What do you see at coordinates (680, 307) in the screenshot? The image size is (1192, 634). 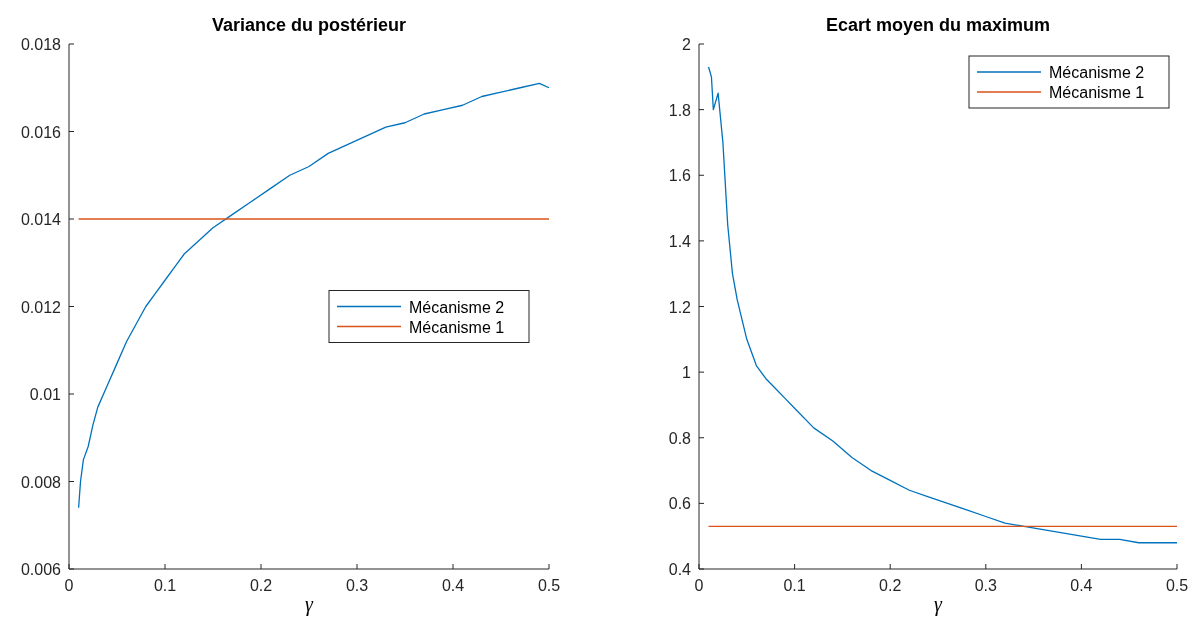 I see `y-tick-label: 1.2` at bounding box center [680, 307].